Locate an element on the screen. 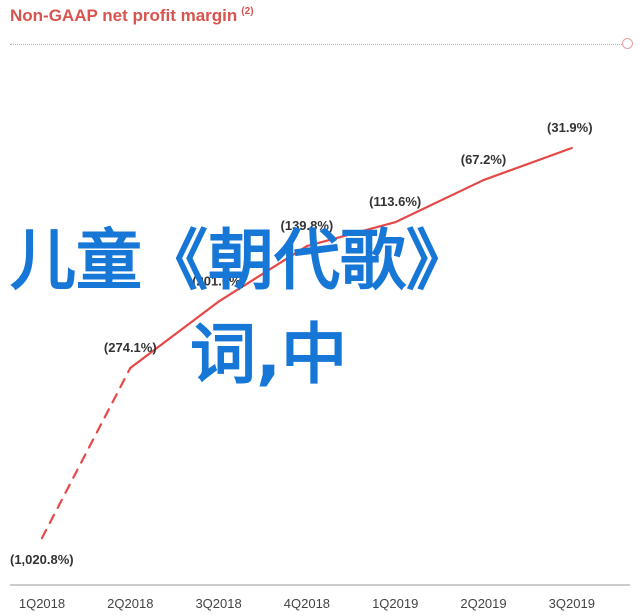 Image resolution: width=640 pixels, height=616 pixels. title-divider is located at coordinates (320, 44).